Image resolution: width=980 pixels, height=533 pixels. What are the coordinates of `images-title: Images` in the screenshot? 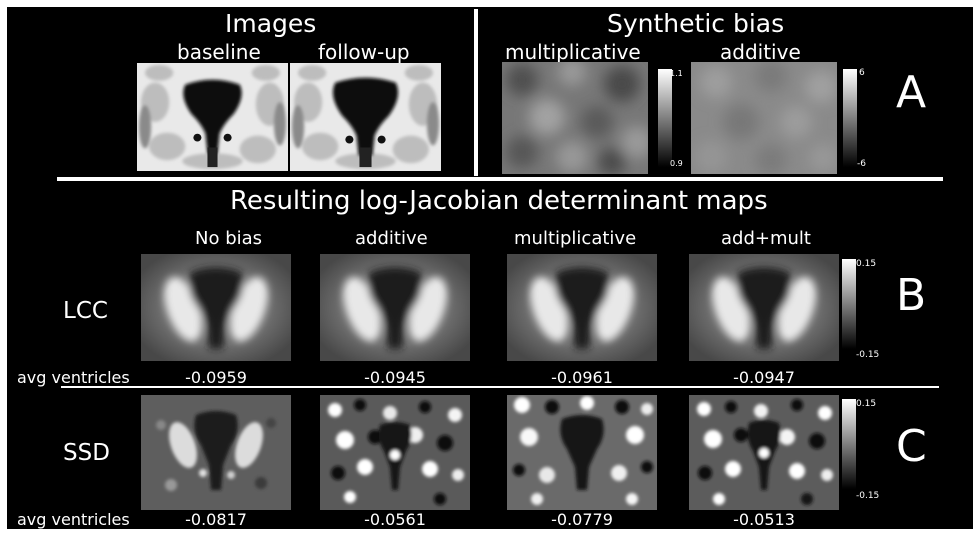 It's located at (271, 23).